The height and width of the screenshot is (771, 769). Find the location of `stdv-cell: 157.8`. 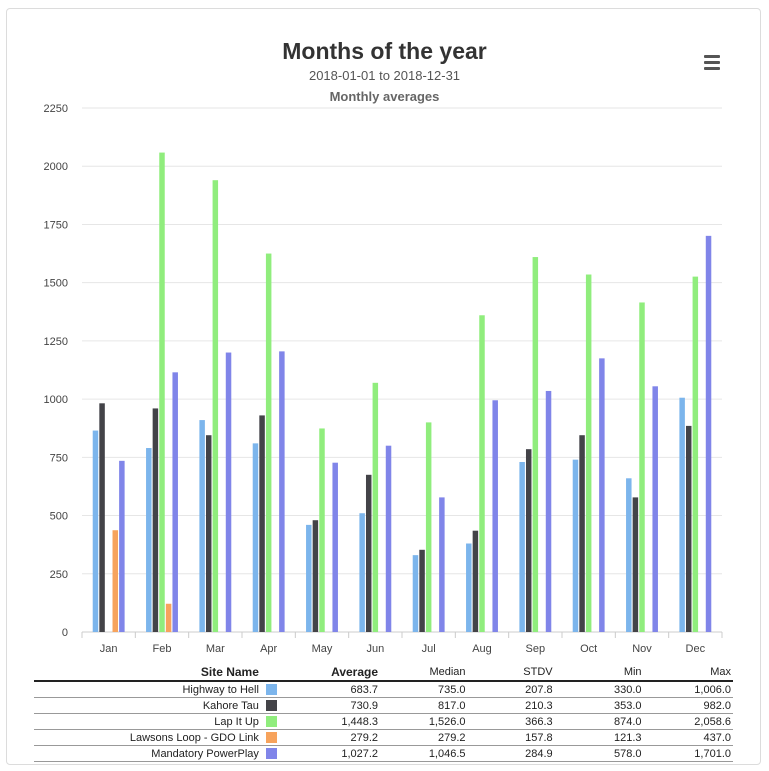

stdv-cell: 157.8 is located at coordinates (511, 737).